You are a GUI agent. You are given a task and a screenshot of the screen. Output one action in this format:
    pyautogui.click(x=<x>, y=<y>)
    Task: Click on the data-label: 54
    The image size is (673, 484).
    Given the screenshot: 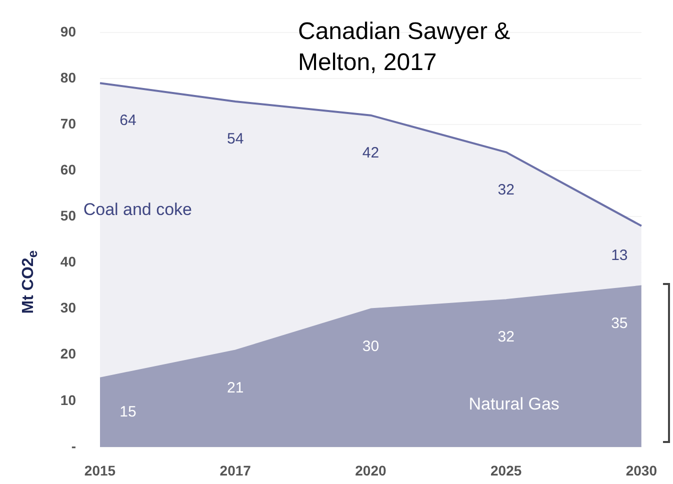 What is the action you would take?
    pyautogui.click(x=235, y=139)
    